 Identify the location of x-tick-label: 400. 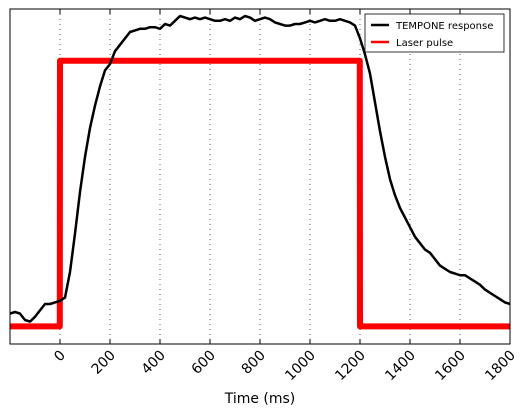
(154, 363).